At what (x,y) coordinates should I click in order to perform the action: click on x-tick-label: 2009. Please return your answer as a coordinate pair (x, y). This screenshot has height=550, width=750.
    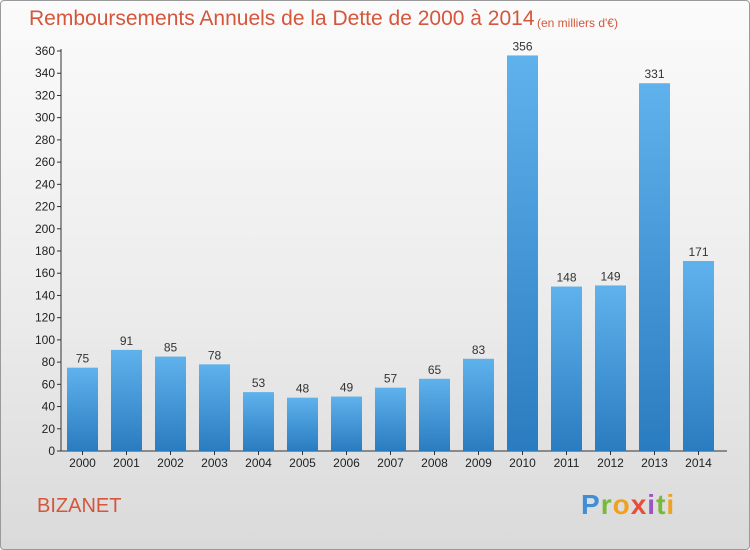
    Looking at the image, I should click on (478, 463).